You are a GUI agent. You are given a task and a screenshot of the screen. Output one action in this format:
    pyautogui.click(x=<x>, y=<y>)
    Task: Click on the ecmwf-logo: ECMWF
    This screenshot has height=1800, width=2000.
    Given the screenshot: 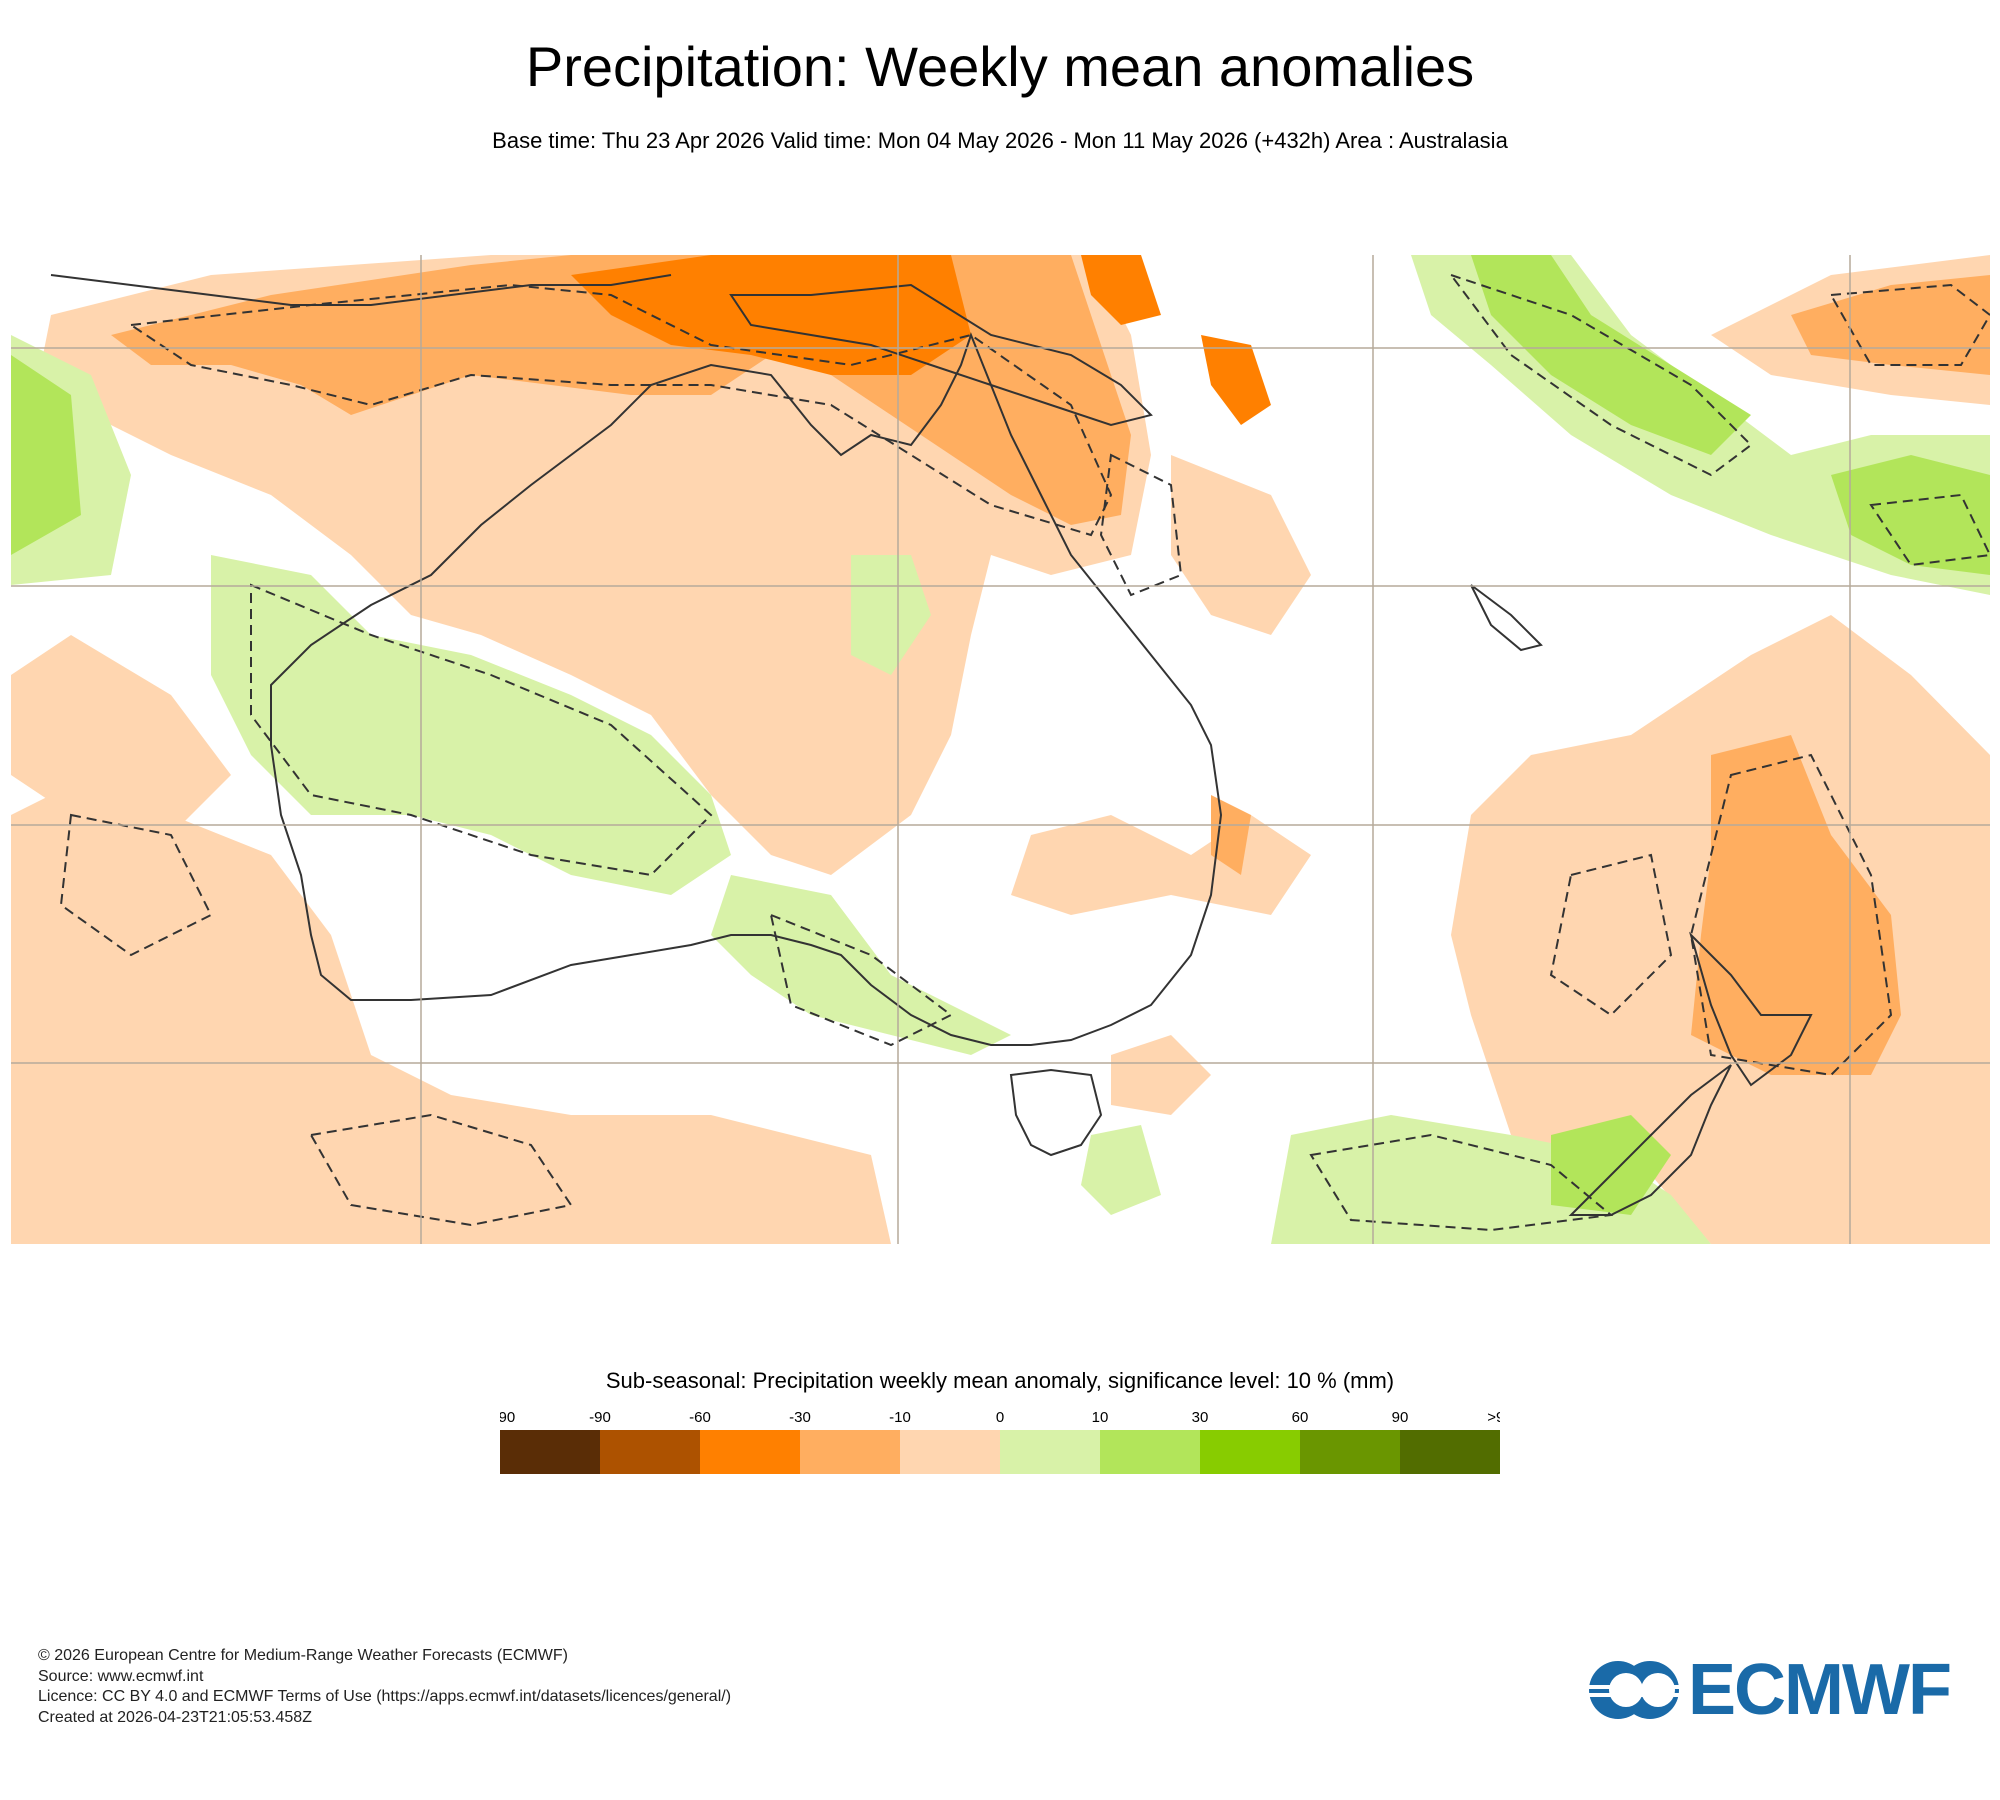 What is the action you would take?
    pyautogui.click(x=1778, y=1690)
    